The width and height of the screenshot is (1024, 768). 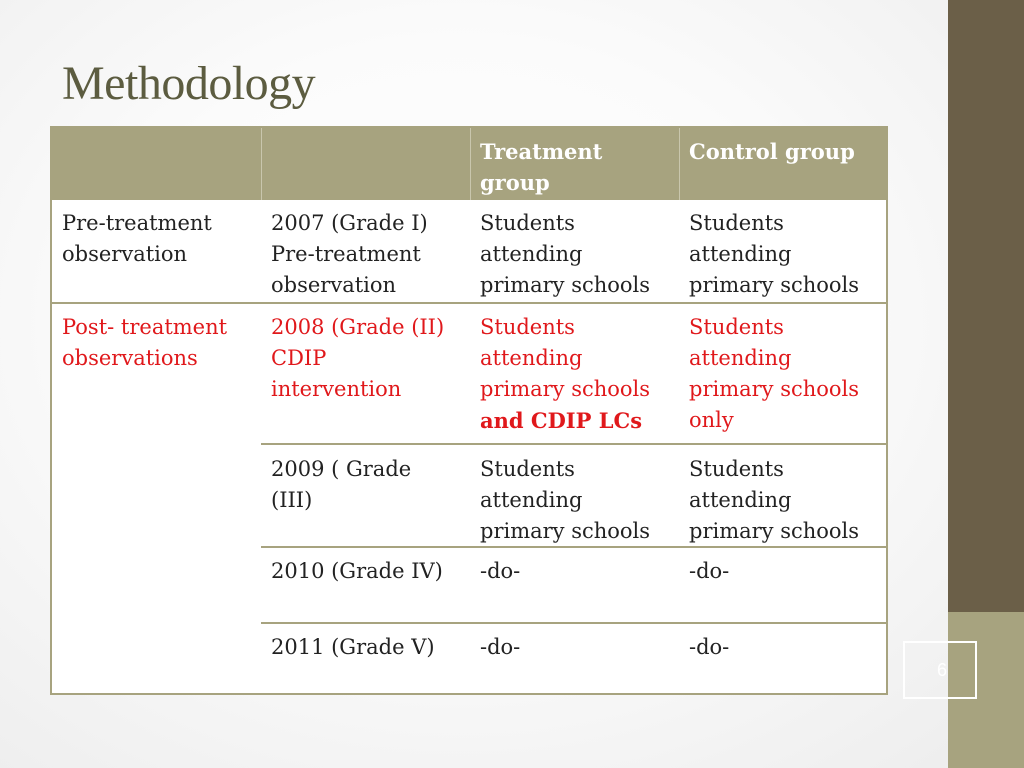 I want to click on cell-control-2008: Students attending primary schools only, so click(x=774, y=373).